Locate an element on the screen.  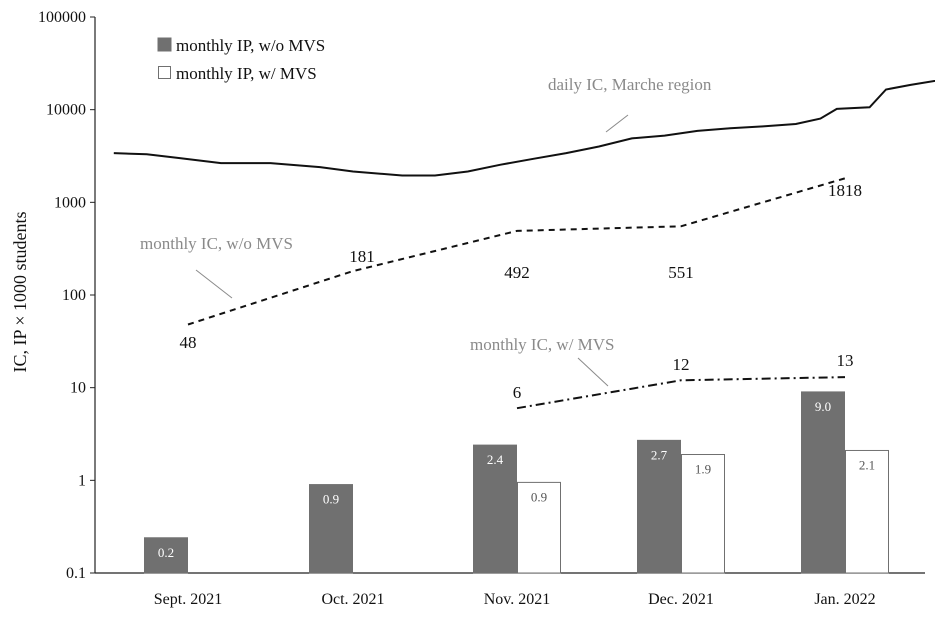
y-tick-label: 100 is located at coordinates (74, 295).